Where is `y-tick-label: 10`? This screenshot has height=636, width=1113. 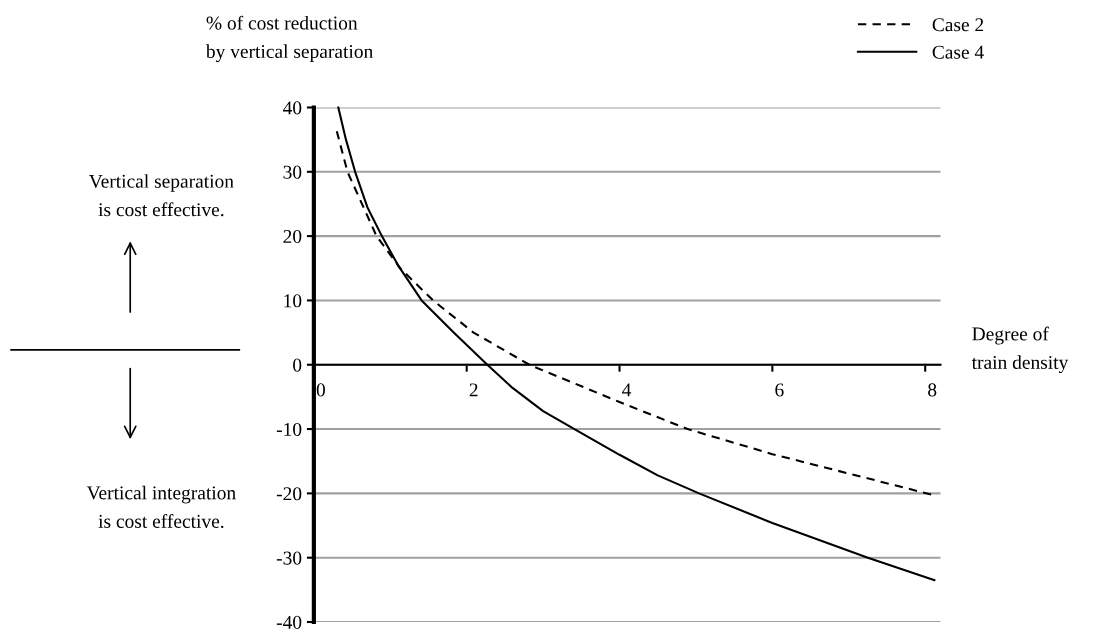
y-tick-label: 10 is located at coordinates (293, 301).